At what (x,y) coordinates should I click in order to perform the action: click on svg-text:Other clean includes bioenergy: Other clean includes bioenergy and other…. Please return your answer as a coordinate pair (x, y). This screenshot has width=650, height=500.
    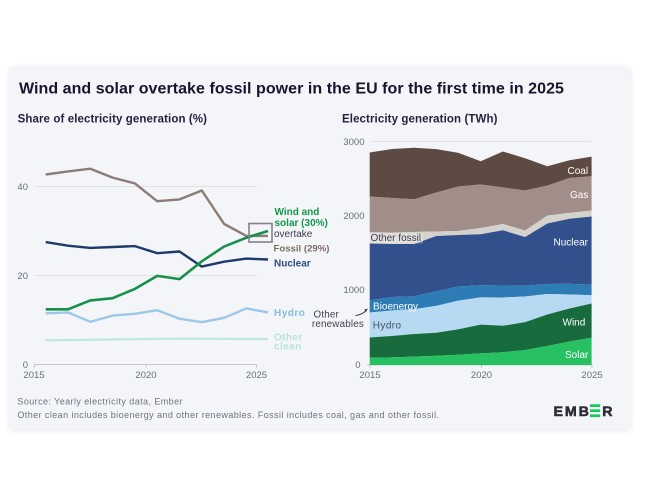
    Looking at the image, I should click on (228, 415).